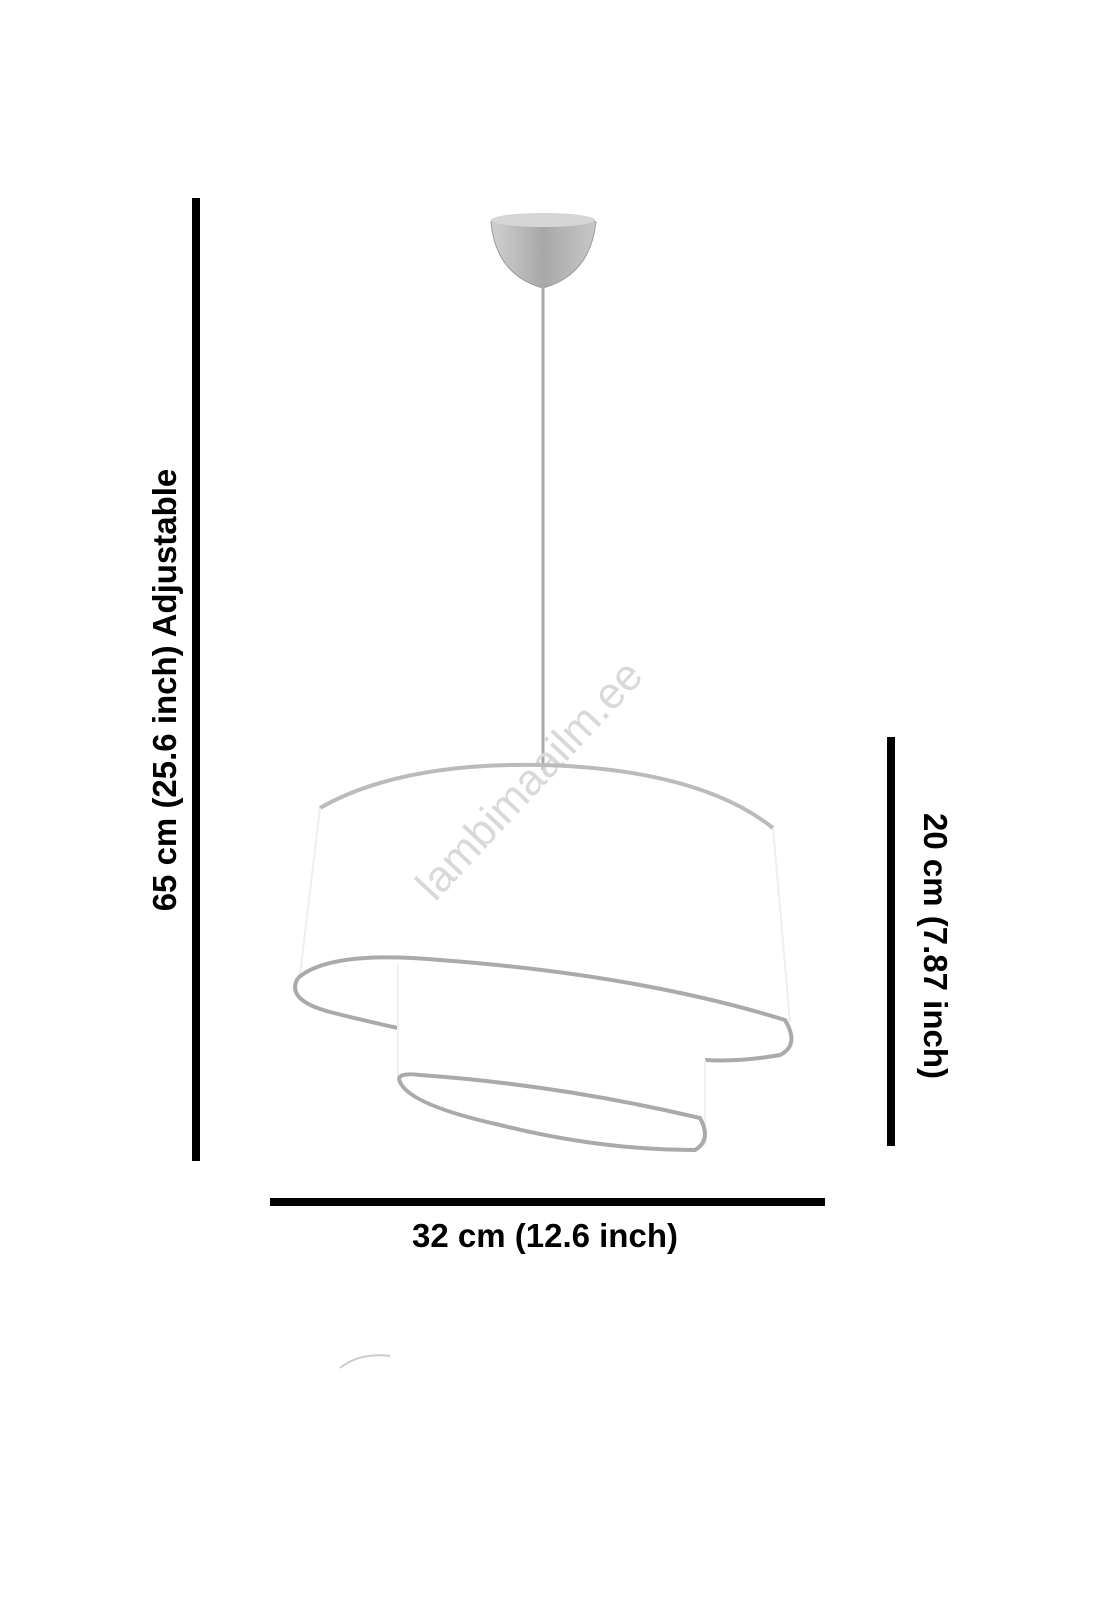  What do you see at coordinates (196, 679) in the screenshot?
I see `height-dimension-line` at bounding box center [196, 679].